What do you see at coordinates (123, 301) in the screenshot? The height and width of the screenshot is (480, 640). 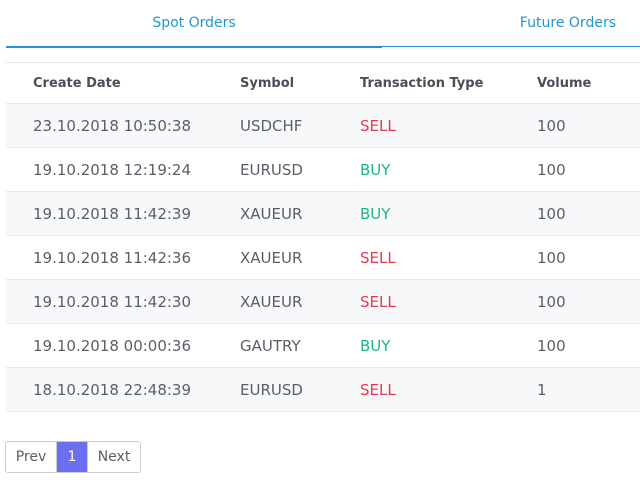 I see `cell-create-date: 19.10.2018 11:42:30` at bounding box center [123, 301].